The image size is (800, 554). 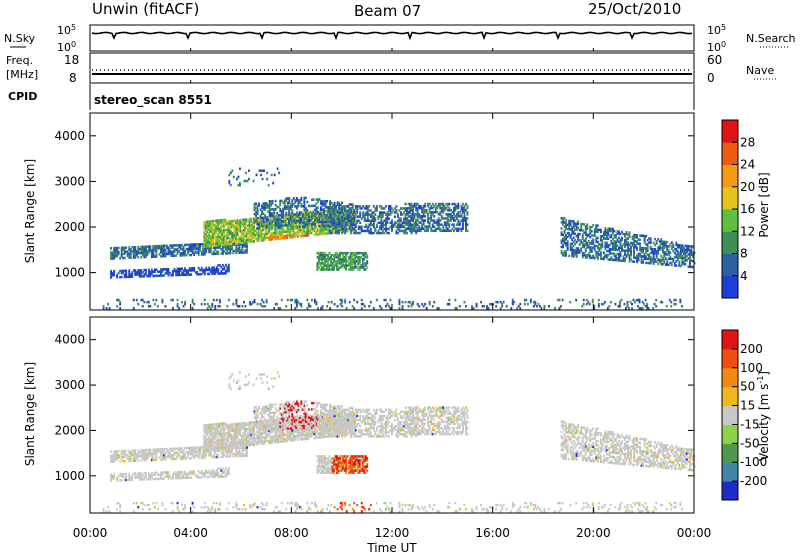 I want to click on beam-title: Beam 07, so click(x=387, y=11).